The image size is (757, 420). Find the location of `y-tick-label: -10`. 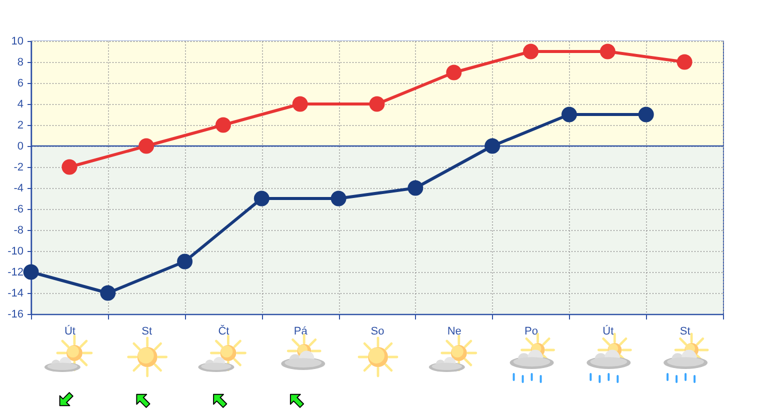

y-tick-label: -10 is located at coordinates (16, 252).